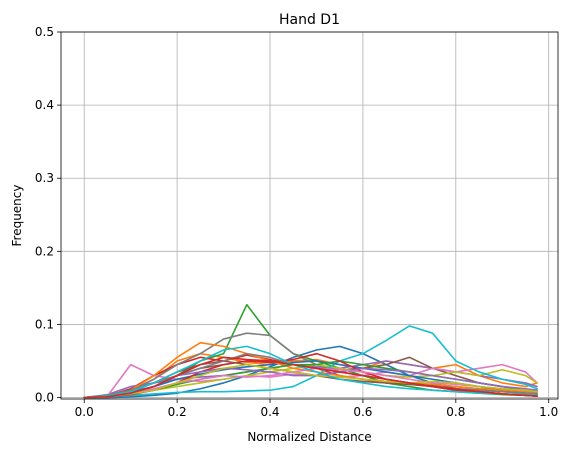  Describe the element at coordinates (44, 105) in the screenshot. I see `y-tick-label: 0.4` at that location.